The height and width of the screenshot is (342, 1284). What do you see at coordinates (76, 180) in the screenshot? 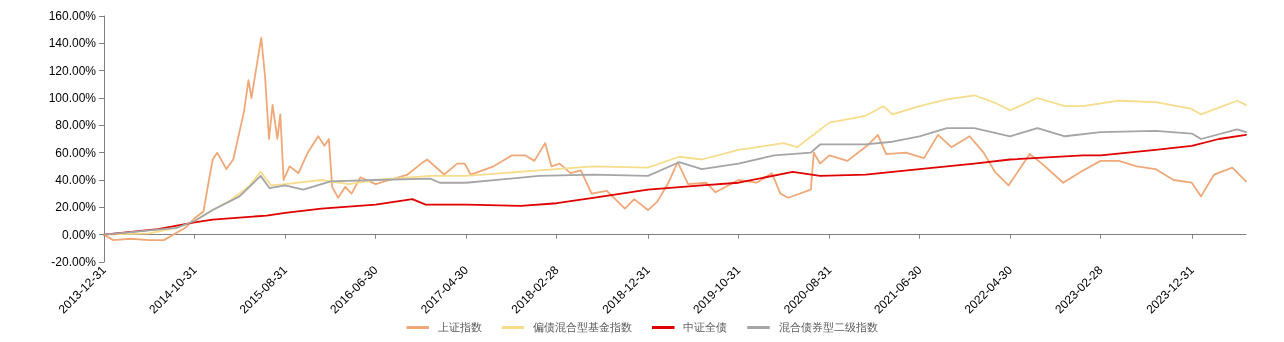
I see `y-tick-label: 40.00%` at bounding box center [76, 180].